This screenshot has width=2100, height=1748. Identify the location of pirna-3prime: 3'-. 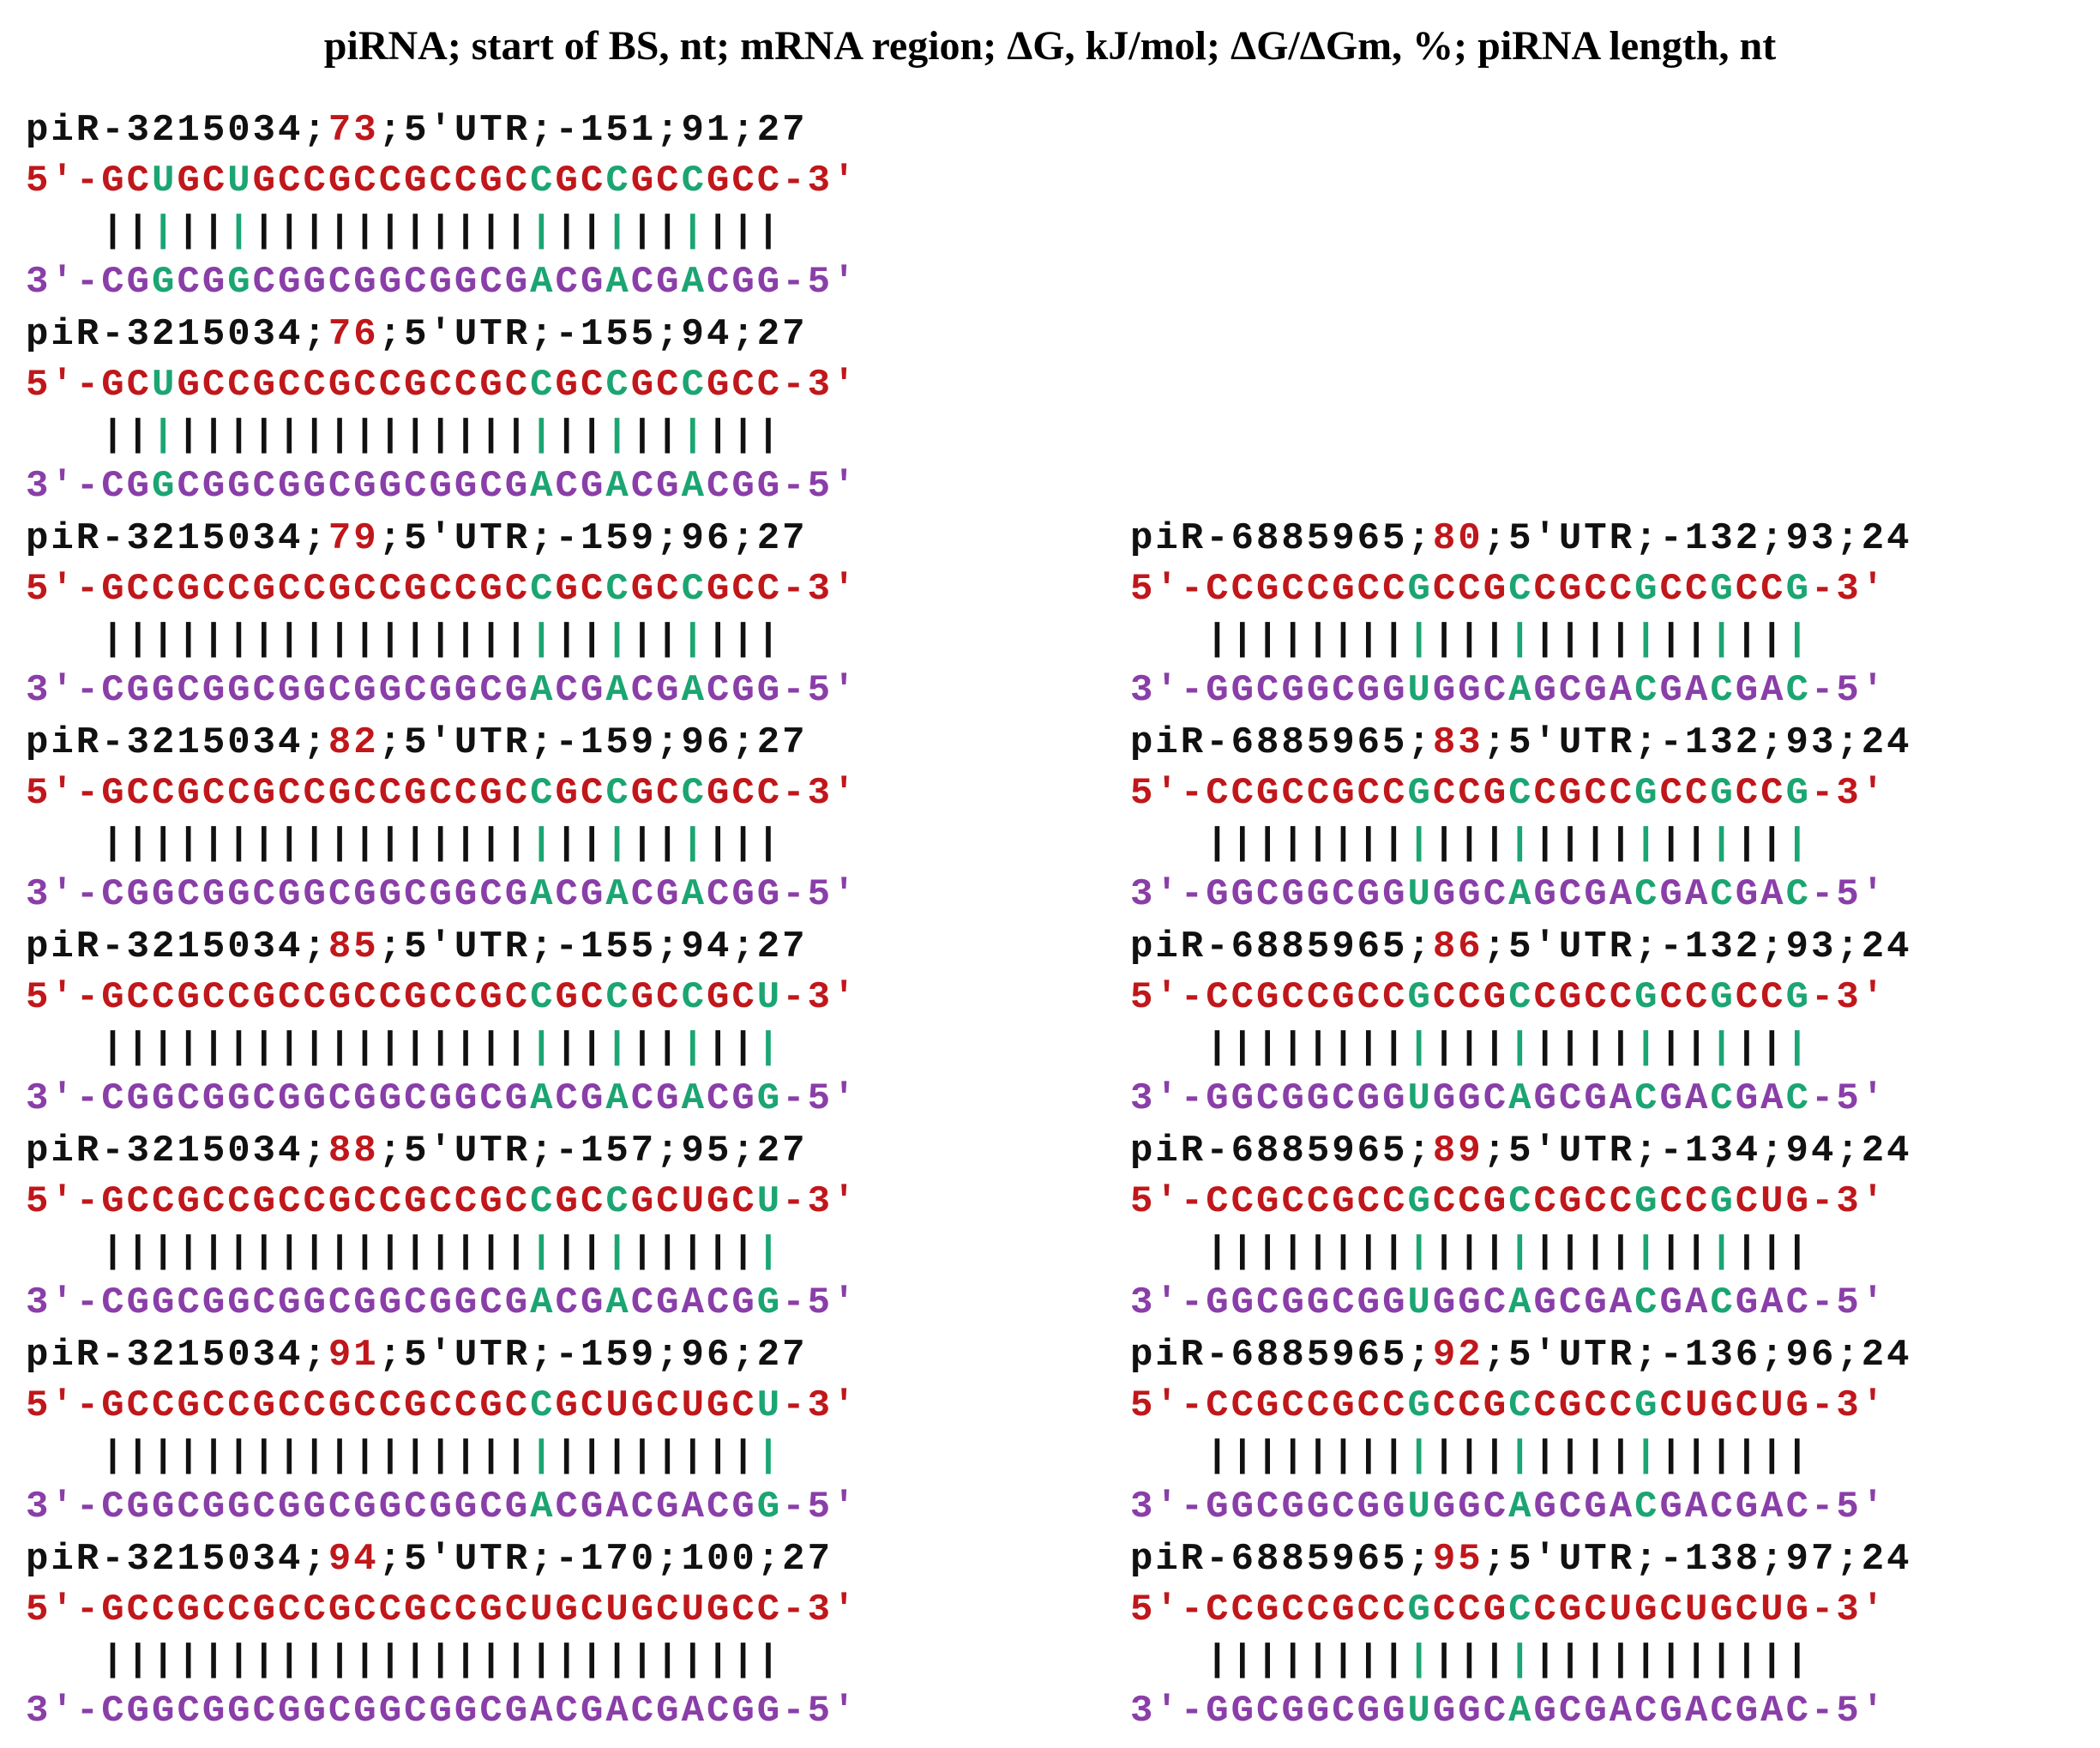
(1168, 894).